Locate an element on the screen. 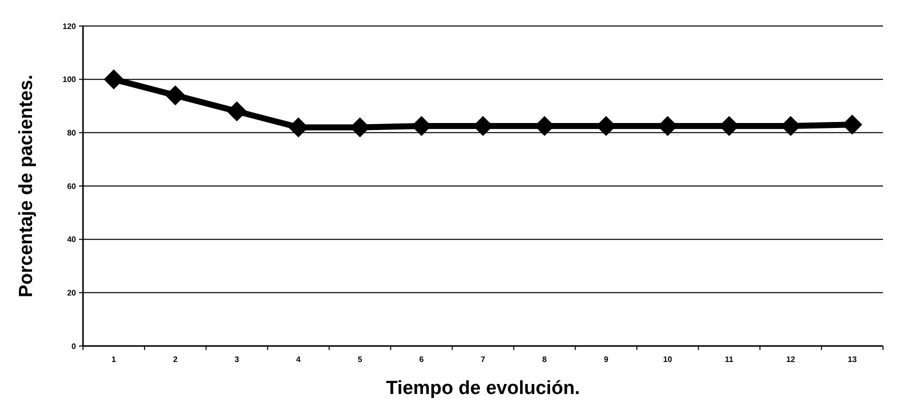  x-tick-label: 3 is located at coordinates (237, 359).